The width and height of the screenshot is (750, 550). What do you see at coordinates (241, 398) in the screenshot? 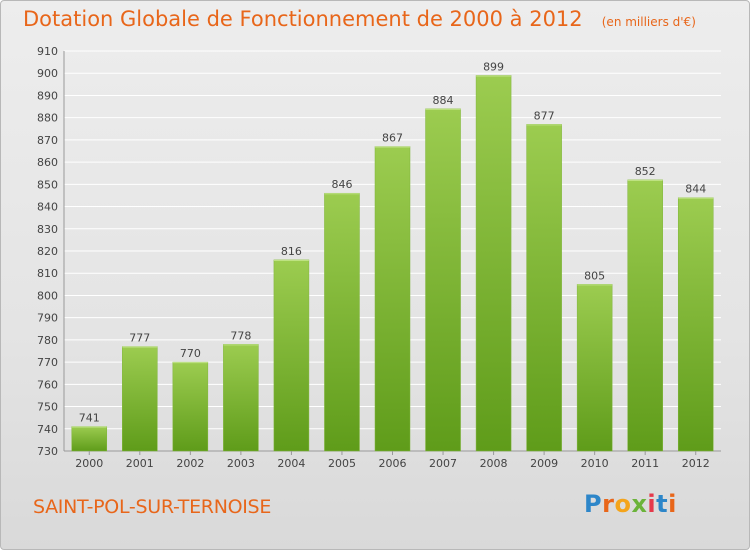
I see `bar-2003` at bounding box center [241, 398].